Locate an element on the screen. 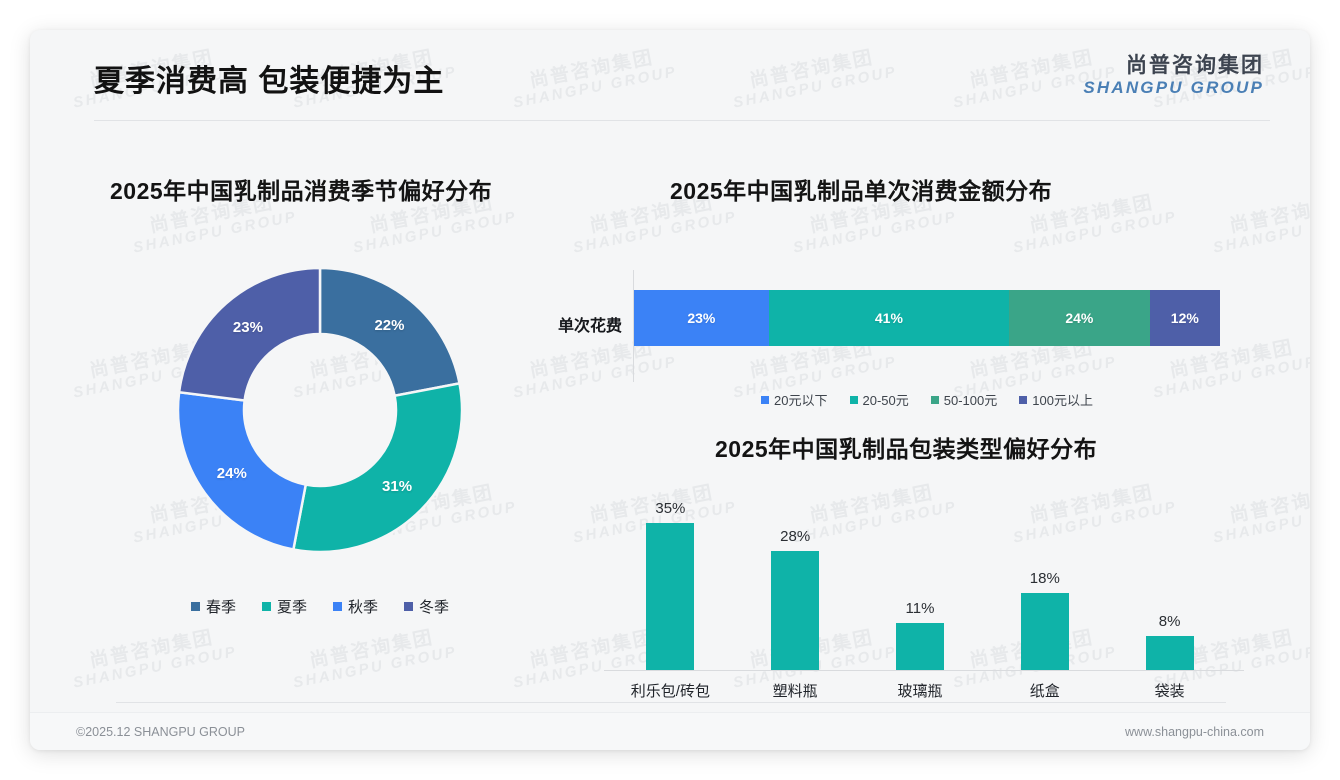 Image resolution: width=1340 pixels, height=780 pixels. column-chart-bar-group: 8% is located at coordinates (1170, 585).